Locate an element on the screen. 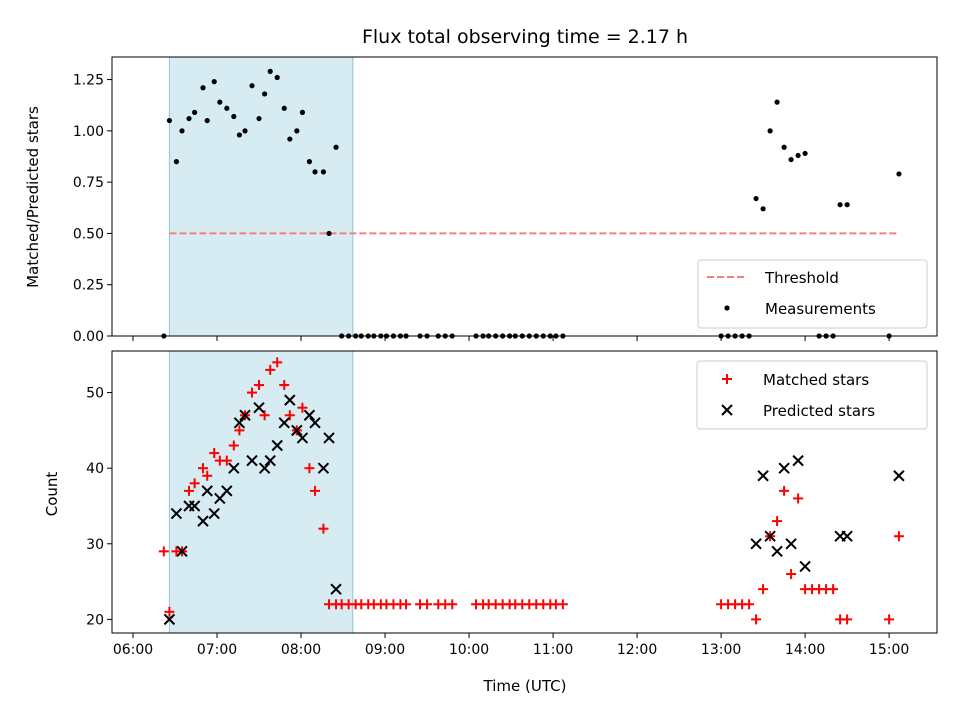  top-legend: Threshold Measurements is located at coordinates (812, 294).